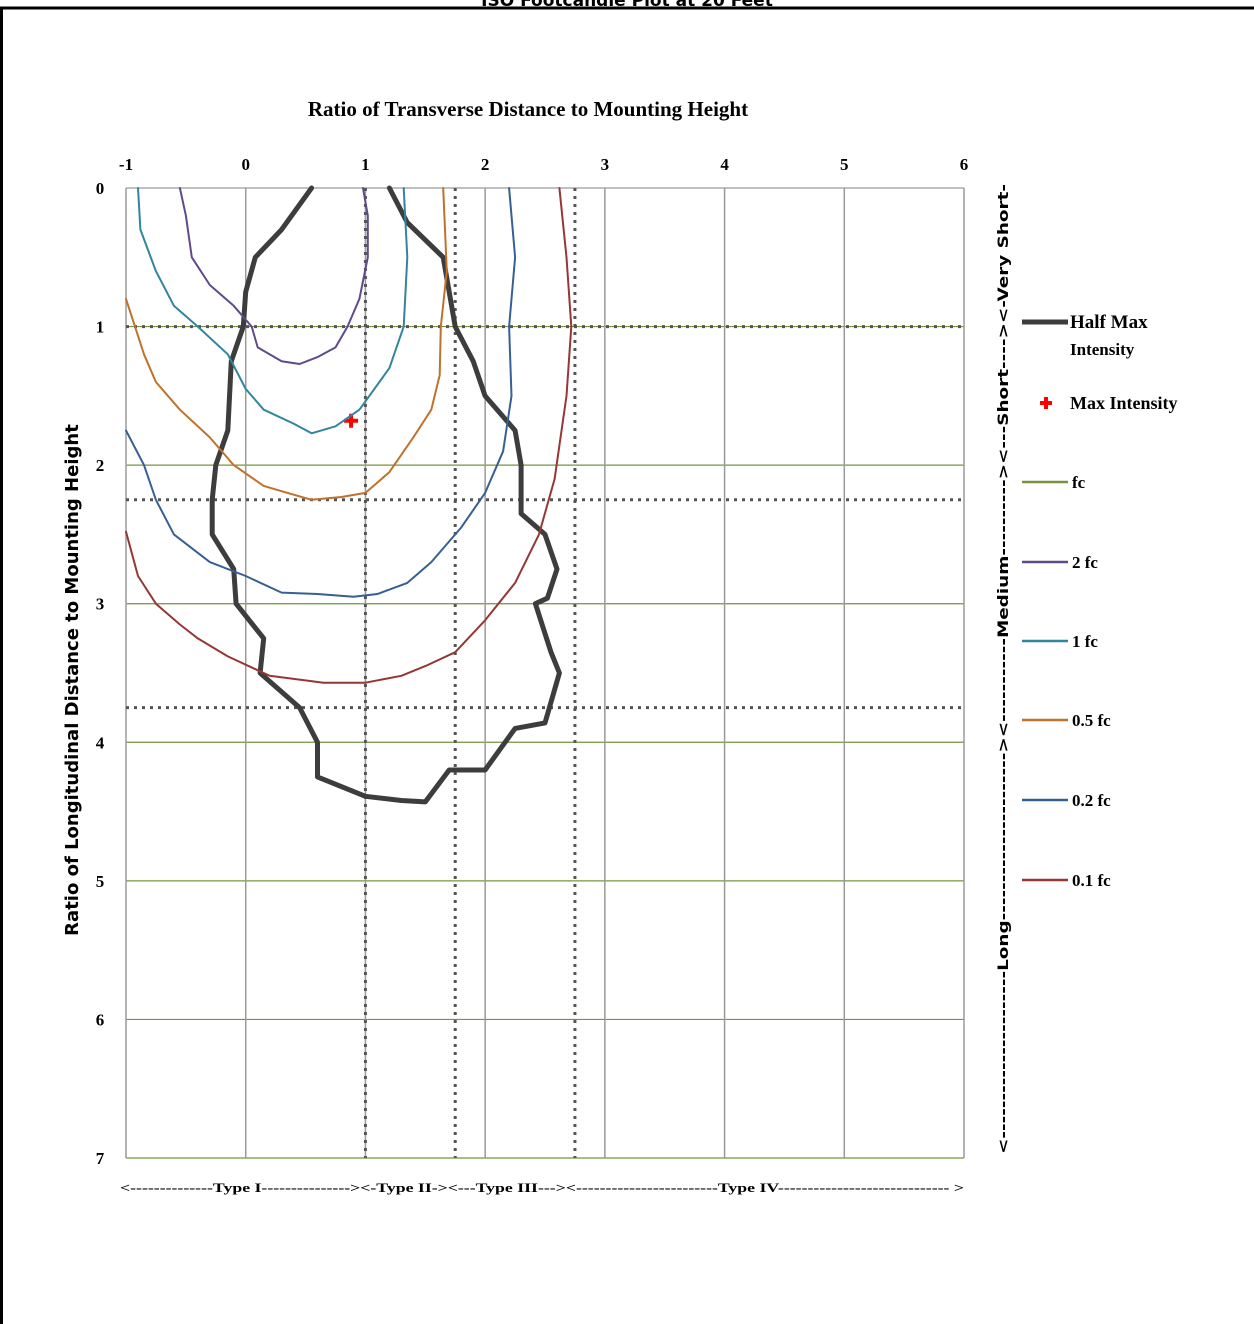 The image size is (1254, 1324). Describe the element at coordinates (100, 1019) in the screenshot. I see `y-tick-label: 6` at that location.